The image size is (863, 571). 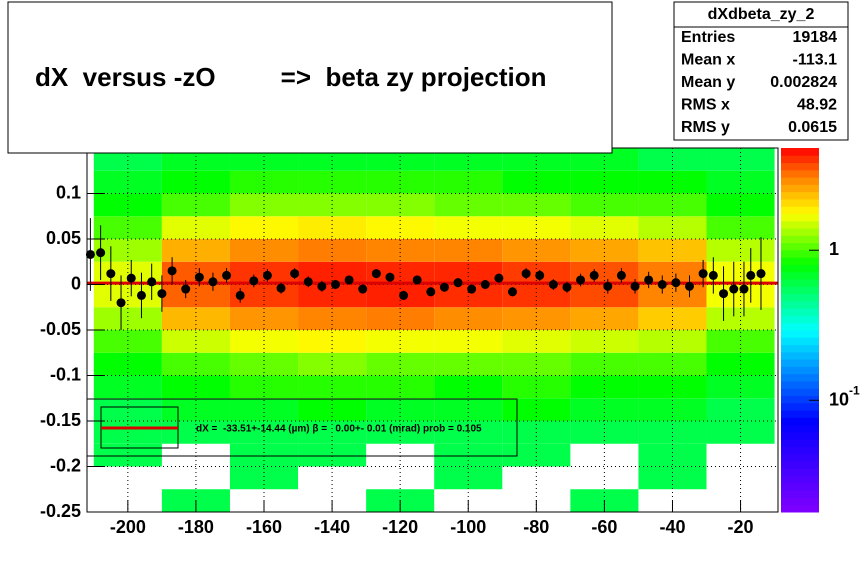 What do you see at coordinates (468, 527) in the screenshot?
I see `x-tick-label: -100` at bounding box center [468, 527].